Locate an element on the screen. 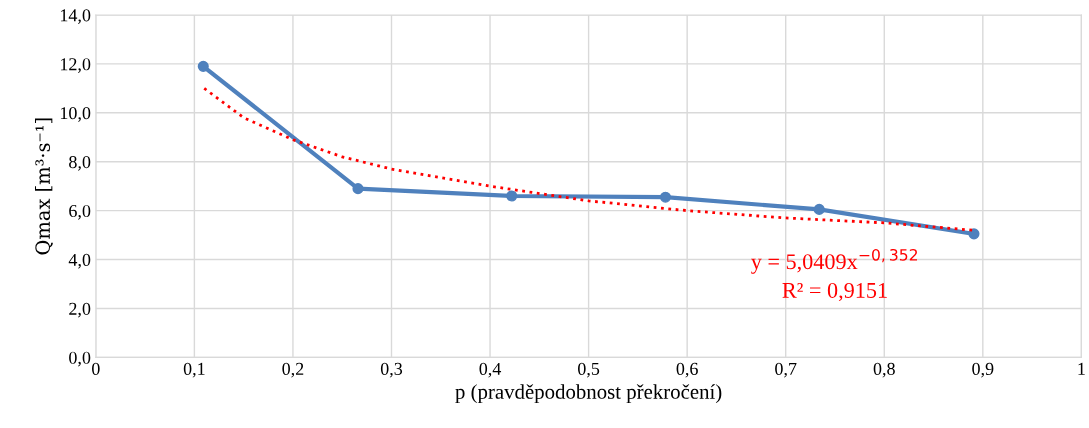 The width and height of the screenshot is (1089, 428). x-axis-title: p (pravděpodobnost překročení) is located at coordinates (588, 394).